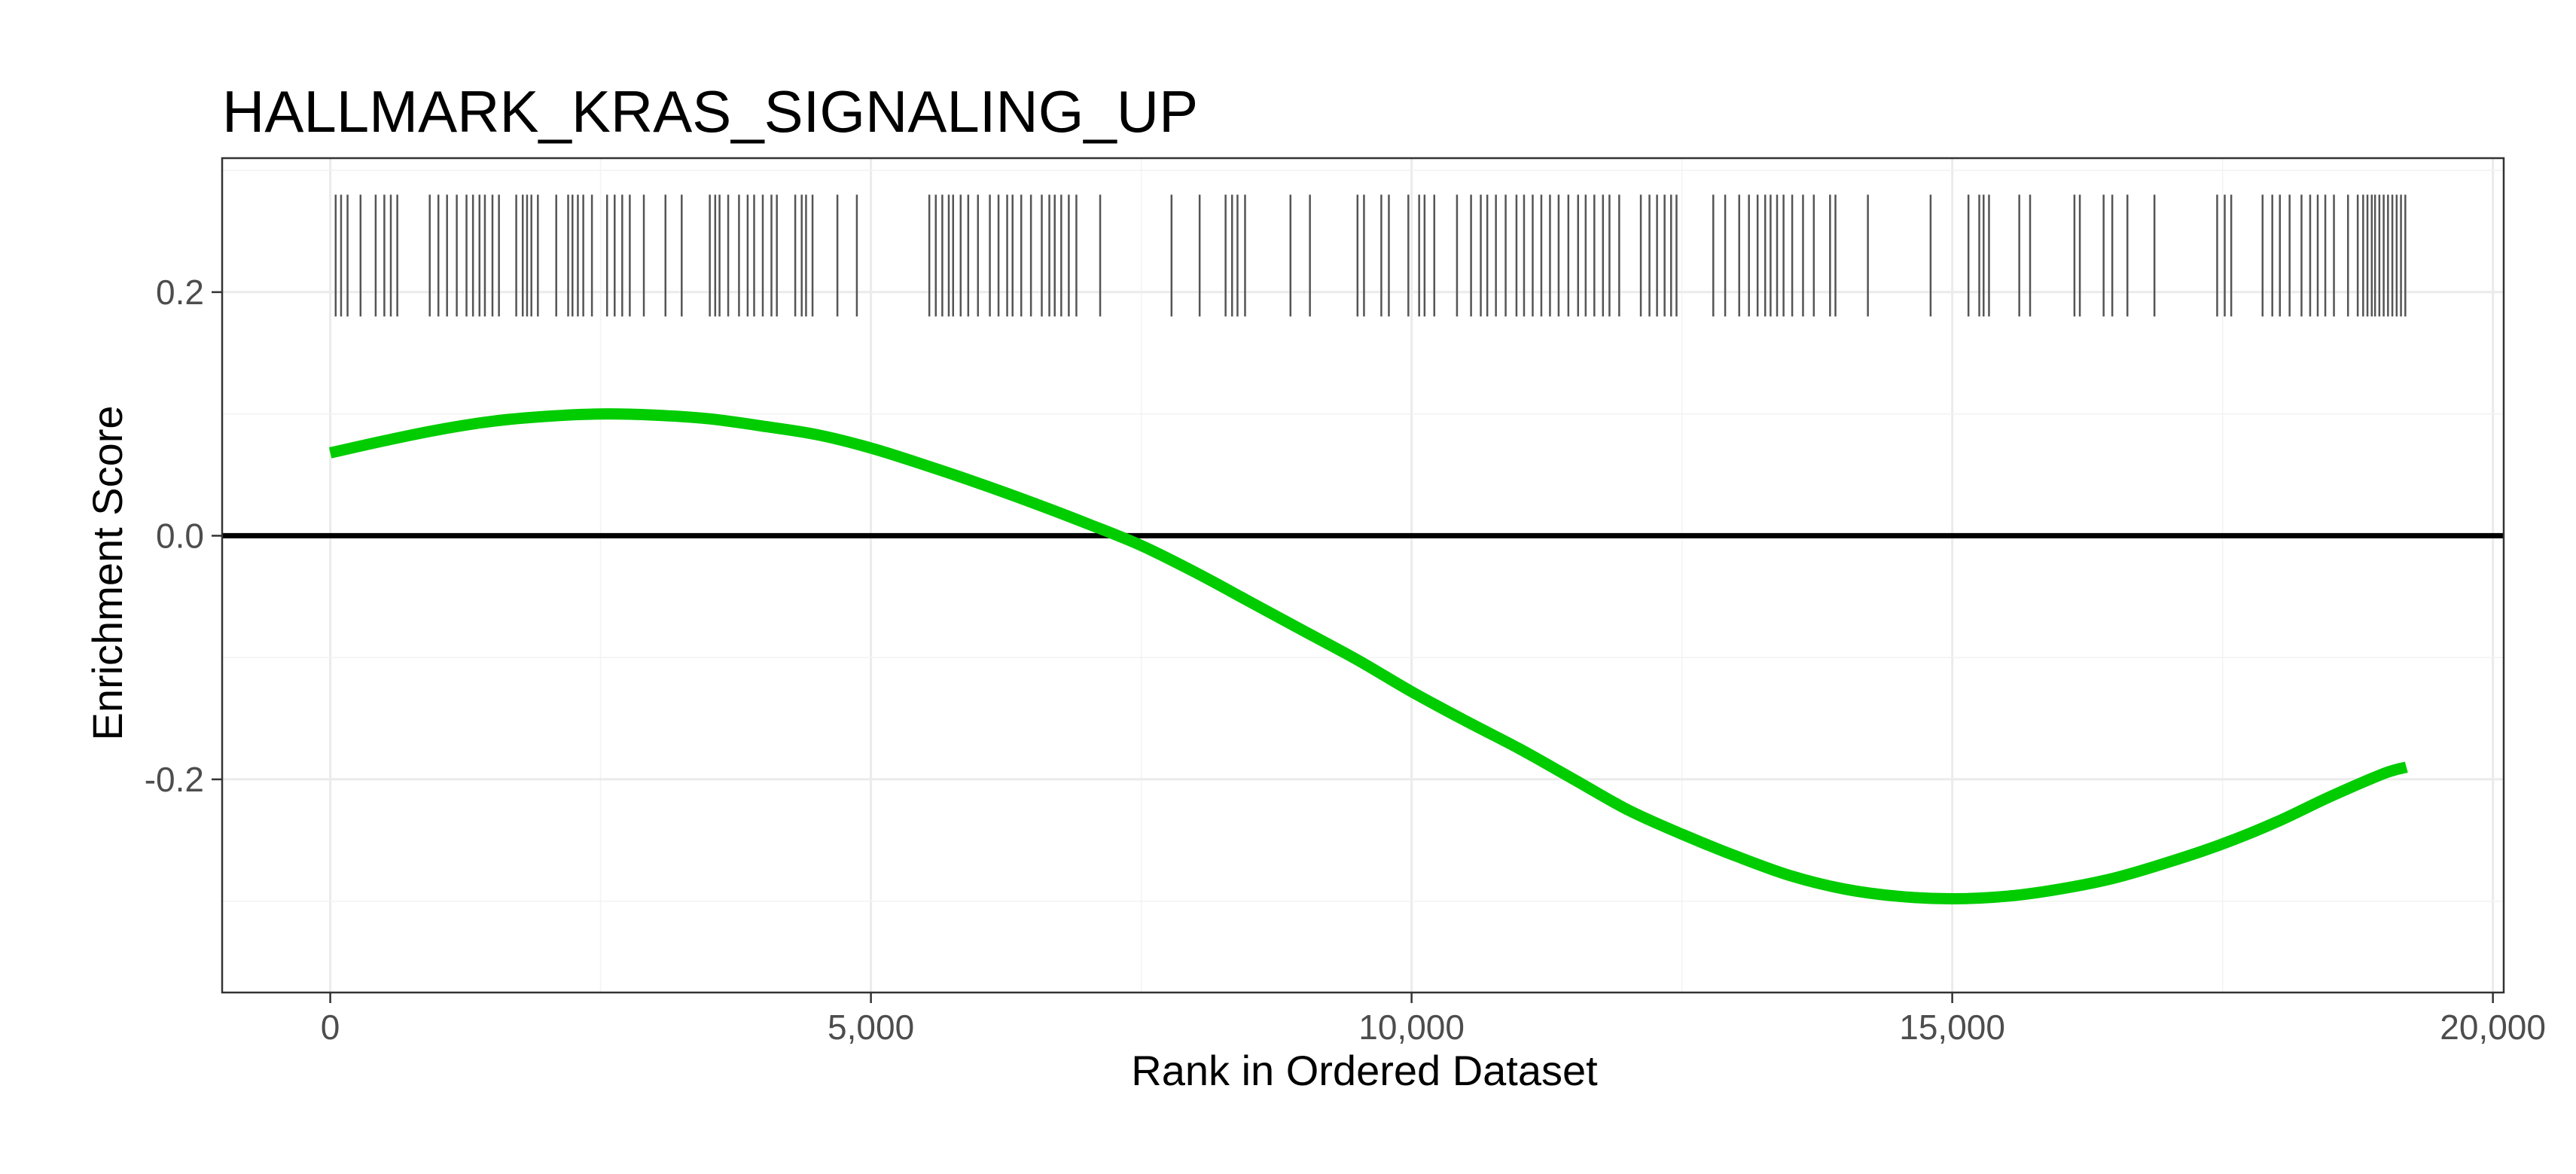 The image size is (2576, 1174). What do you see at coordinates (174, 779) in the screenshot?
I see `y-tick-label: -0.2` at bounding box center [174, 779].